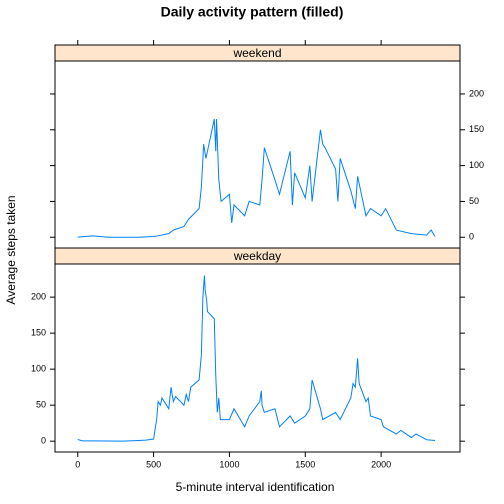  Describe the element at coordinates (381, 464) in the screenshot. I see `x-tick-label: 2000` at that location.